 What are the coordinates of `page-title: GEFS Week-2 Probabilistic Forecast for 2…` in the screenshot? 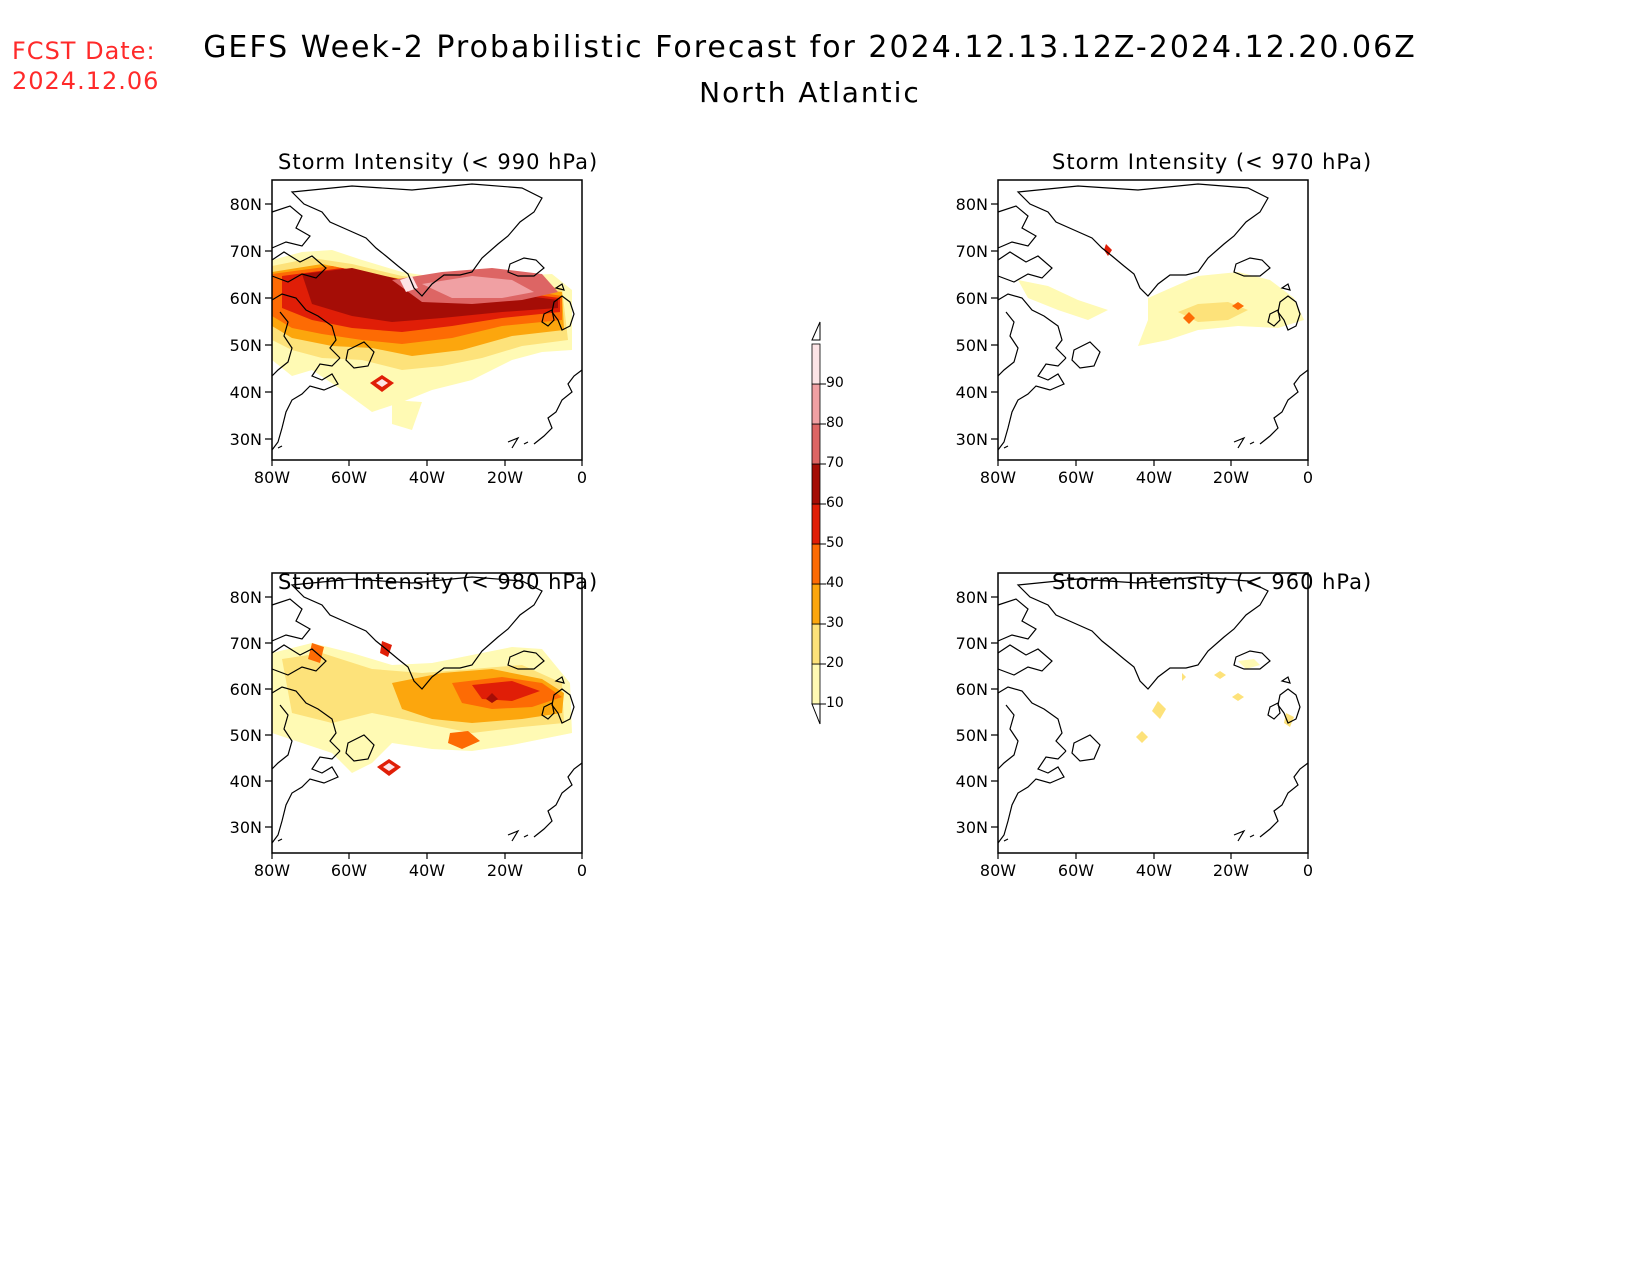 It's located at (810, 47).